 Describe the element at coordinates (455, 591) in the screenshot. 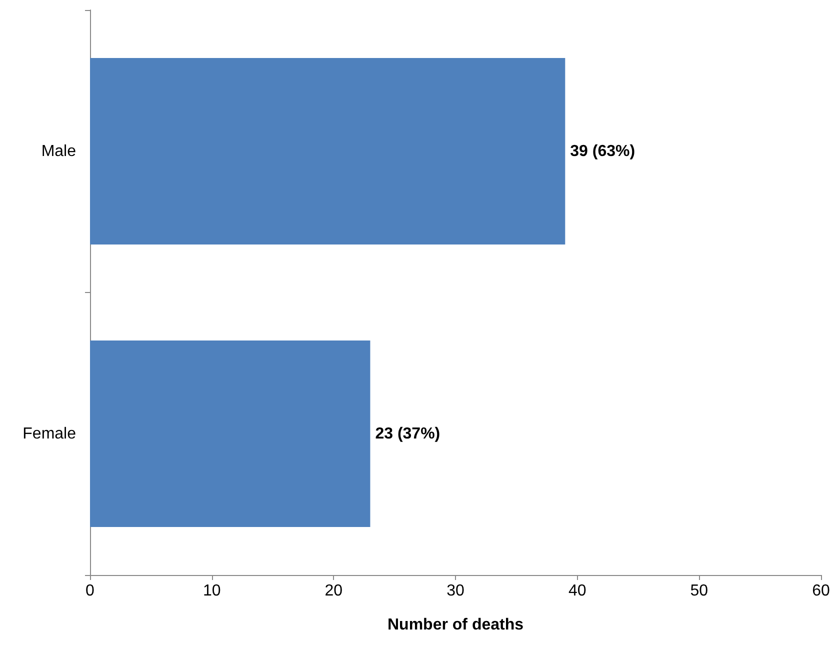

I see `x-tick-label: 30` at that location.